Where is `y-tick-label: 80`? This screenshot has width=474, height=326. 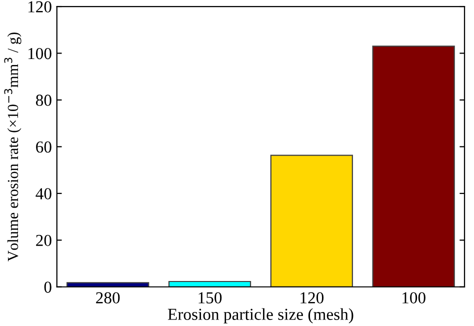
y-tick-label: 80 is located at coordinates (44, 100).